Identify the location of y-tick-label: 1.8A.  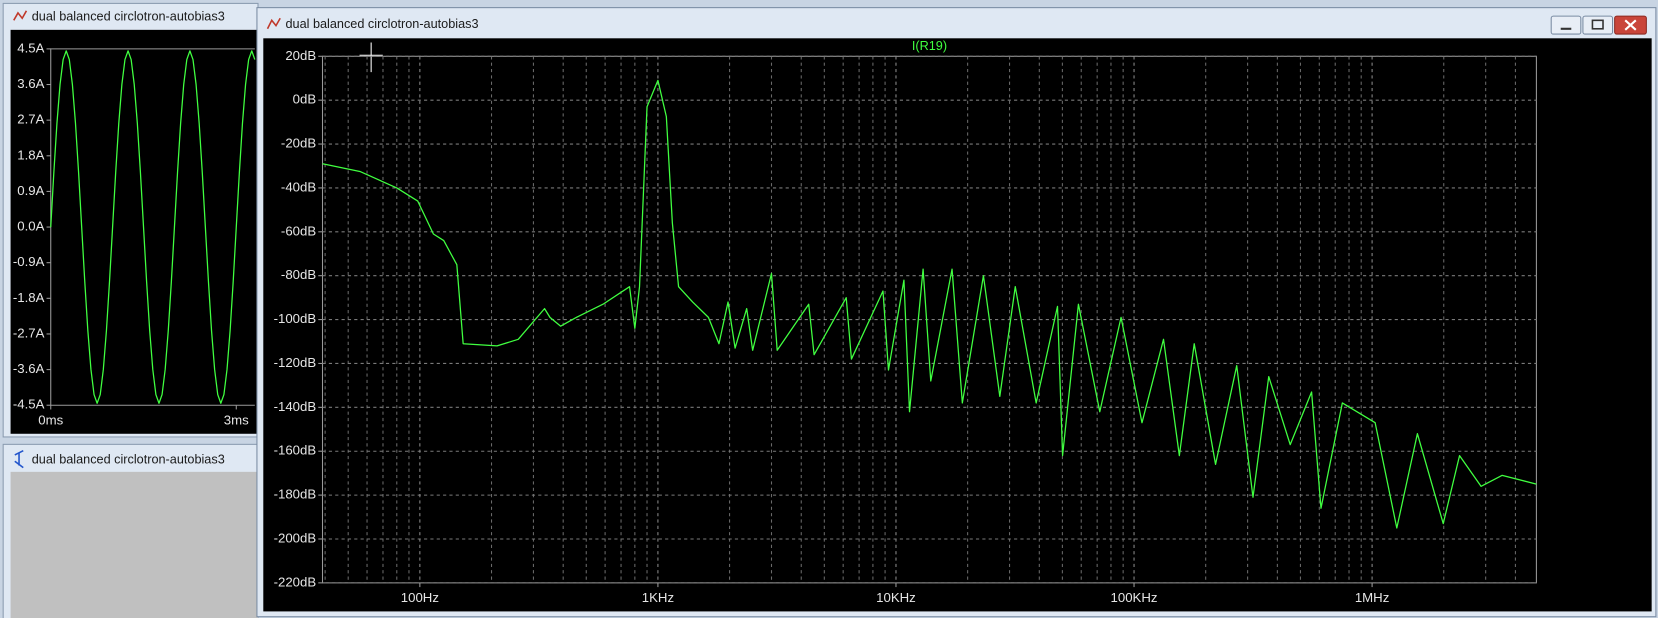
(30, 154).